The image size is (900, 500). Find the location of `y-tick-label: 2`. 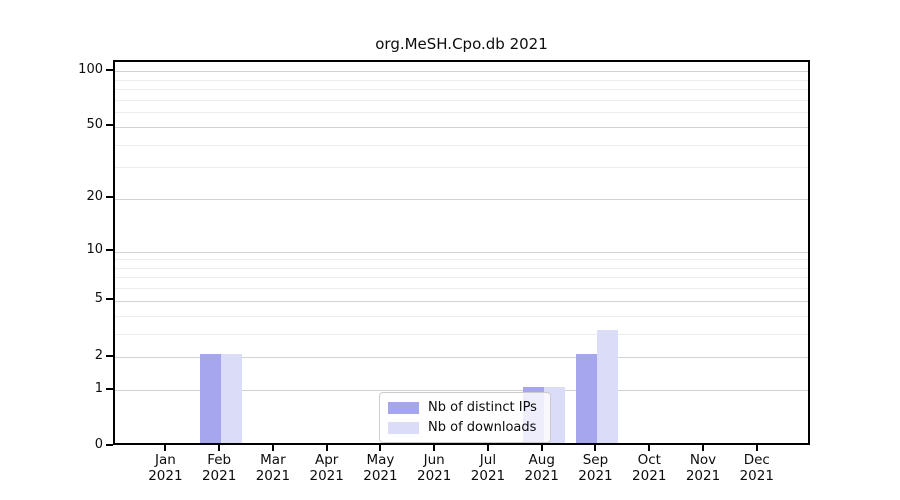

y-tick-label: 2 is located at coordinates (98, 355).